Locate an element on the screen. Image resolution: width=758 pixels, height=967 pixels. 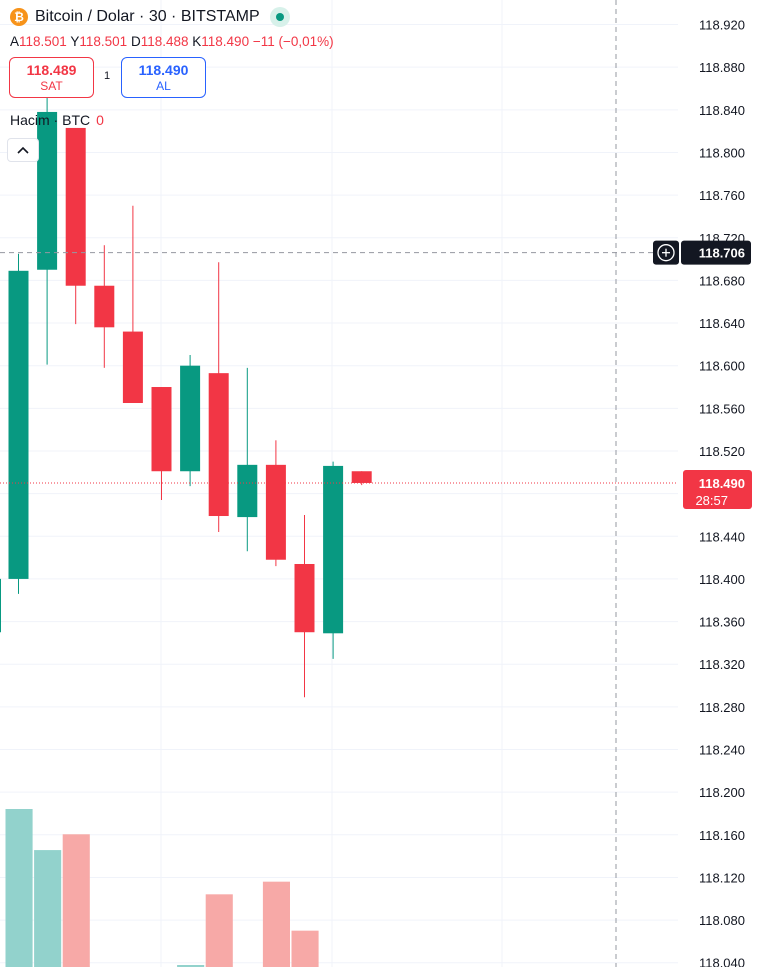
collapse-button is located at coordinates (23, 150).